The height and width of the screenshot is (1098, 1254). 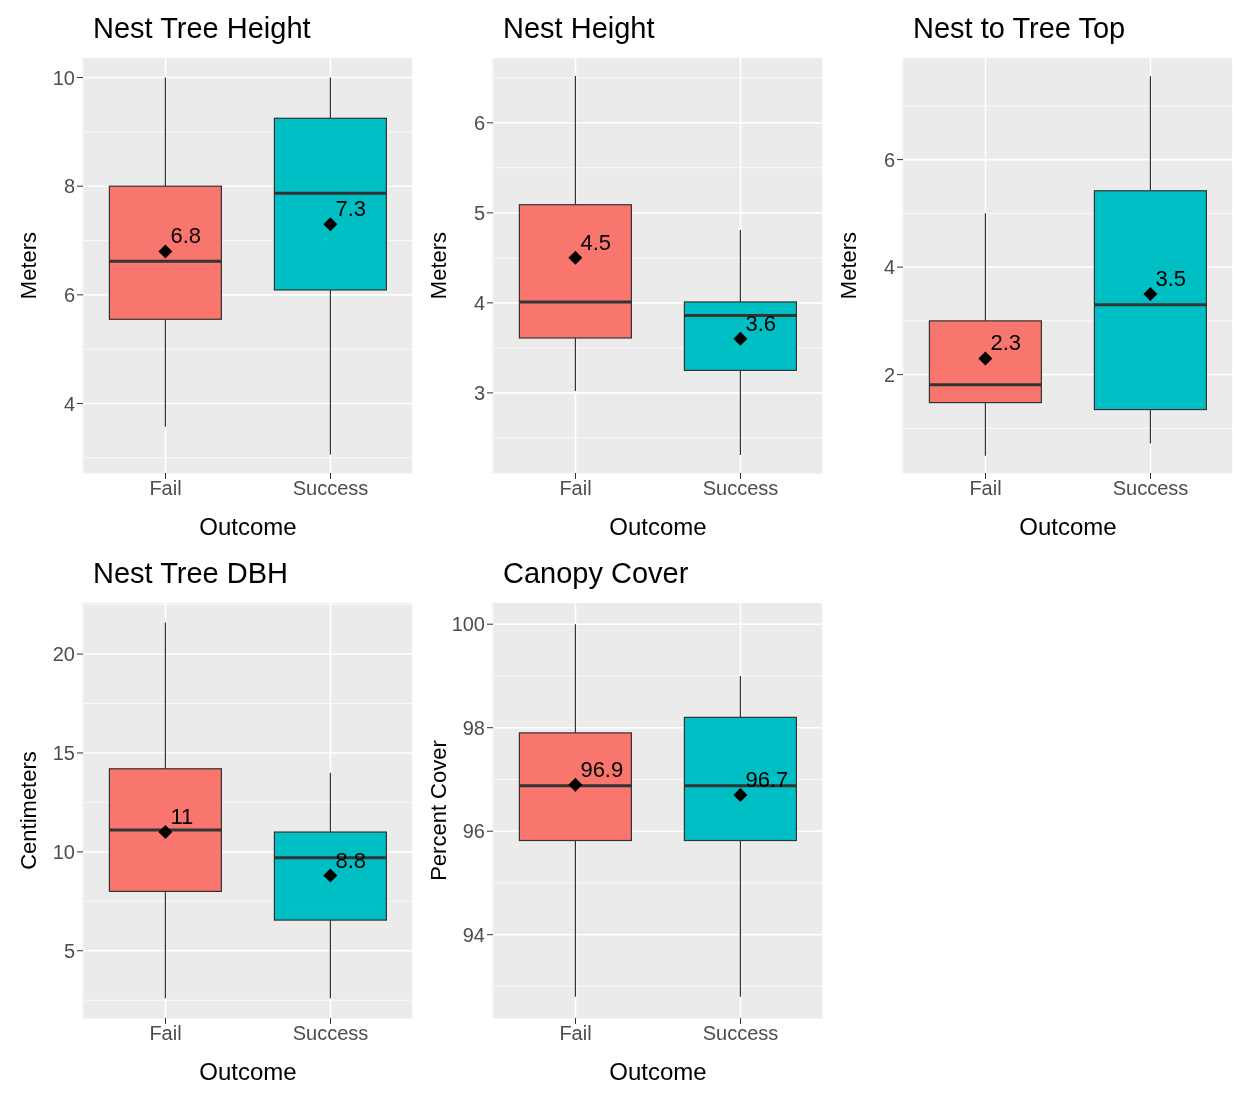 I want to click on annotation: 3.5, so click(x=1170, y=278).